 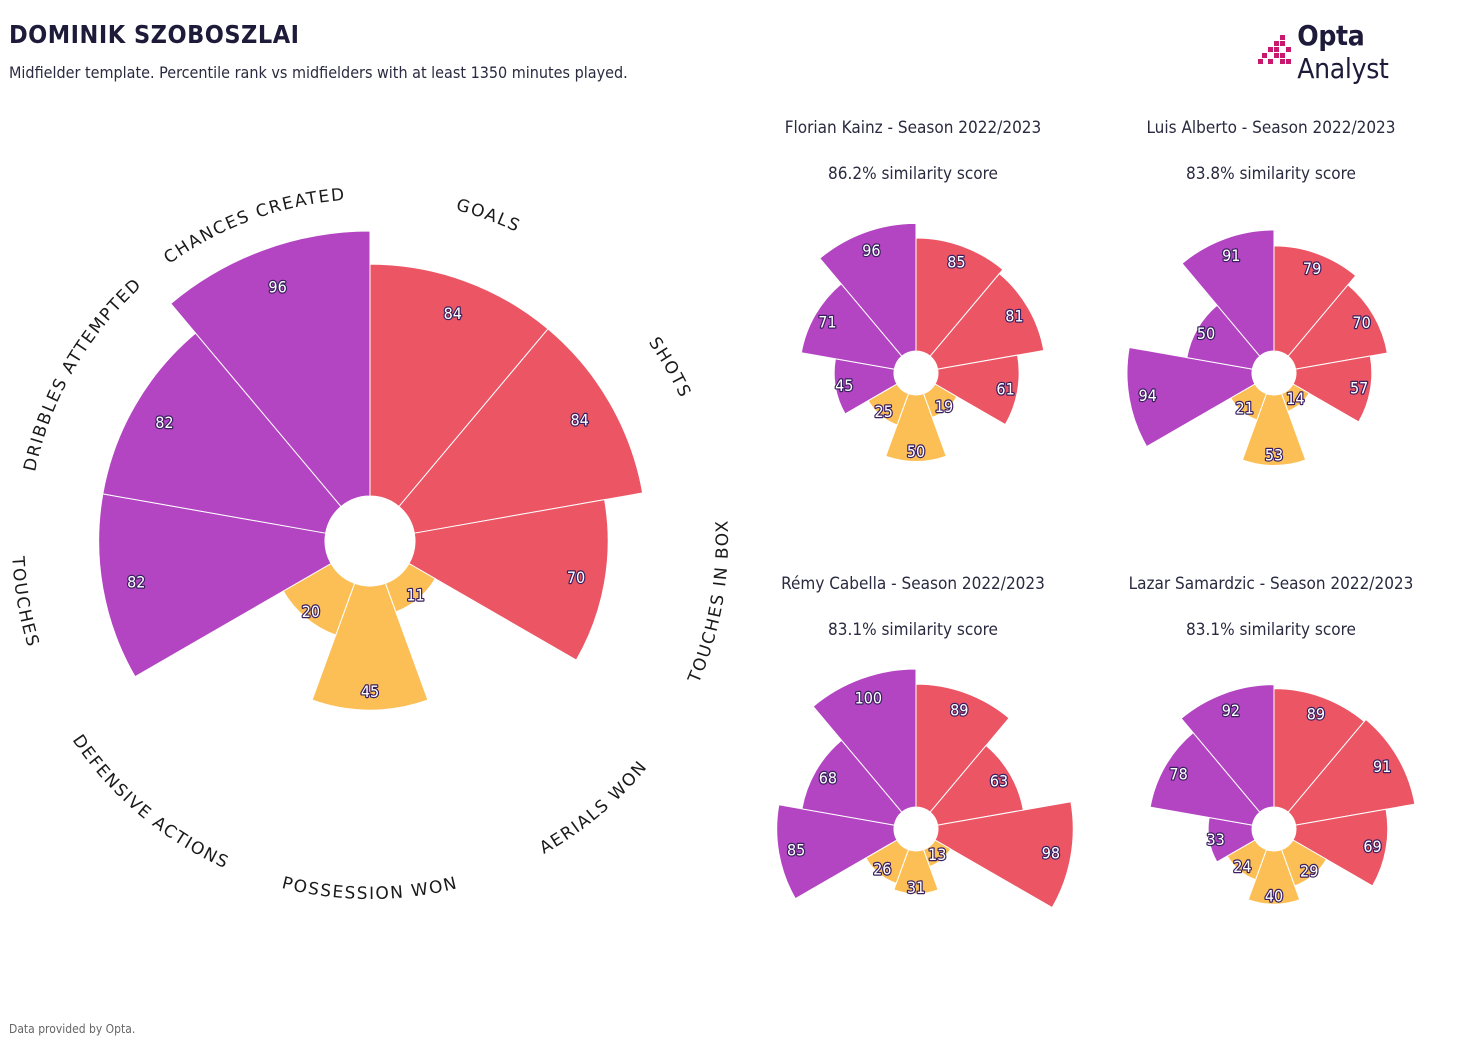 What do you see at coordinates (489, 216) in the screenshot?
I see `category-label-goals: GOALS` at bounding box center [489, 216].